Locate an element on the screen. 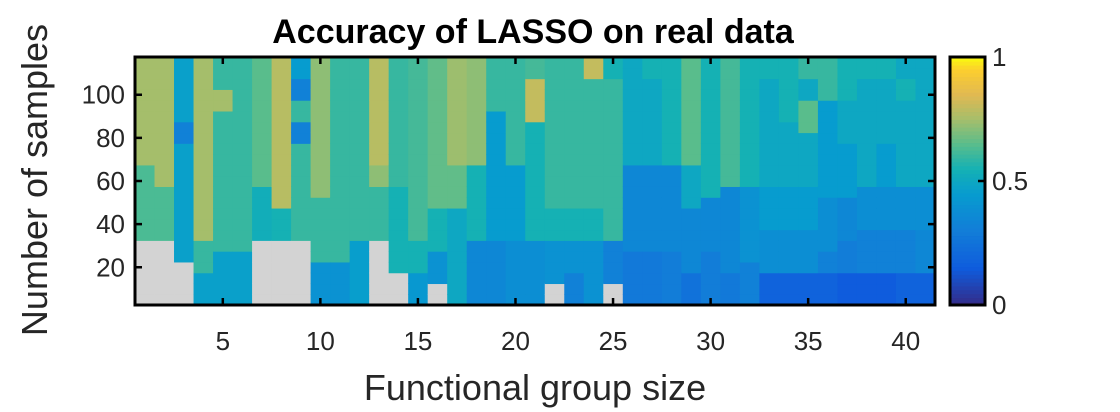 The width and height of the screenshot is (1120, 412). y-axis-label: Number of samples is located at coordinates (34, 180).